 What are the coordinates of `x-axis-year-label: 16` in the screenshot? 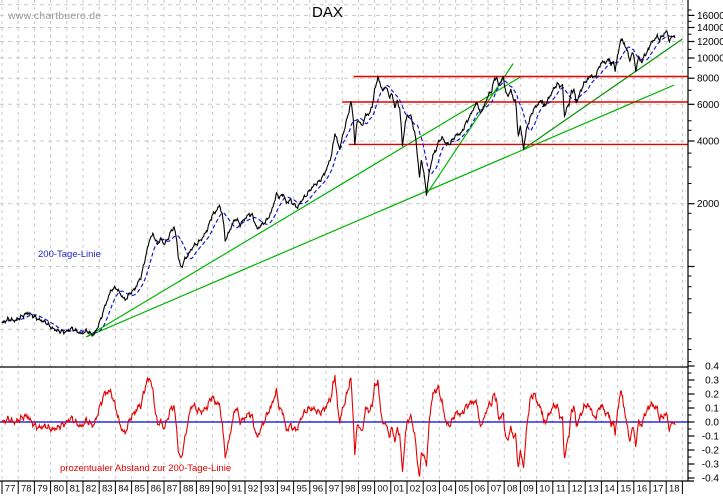 It's located at (642, 489).